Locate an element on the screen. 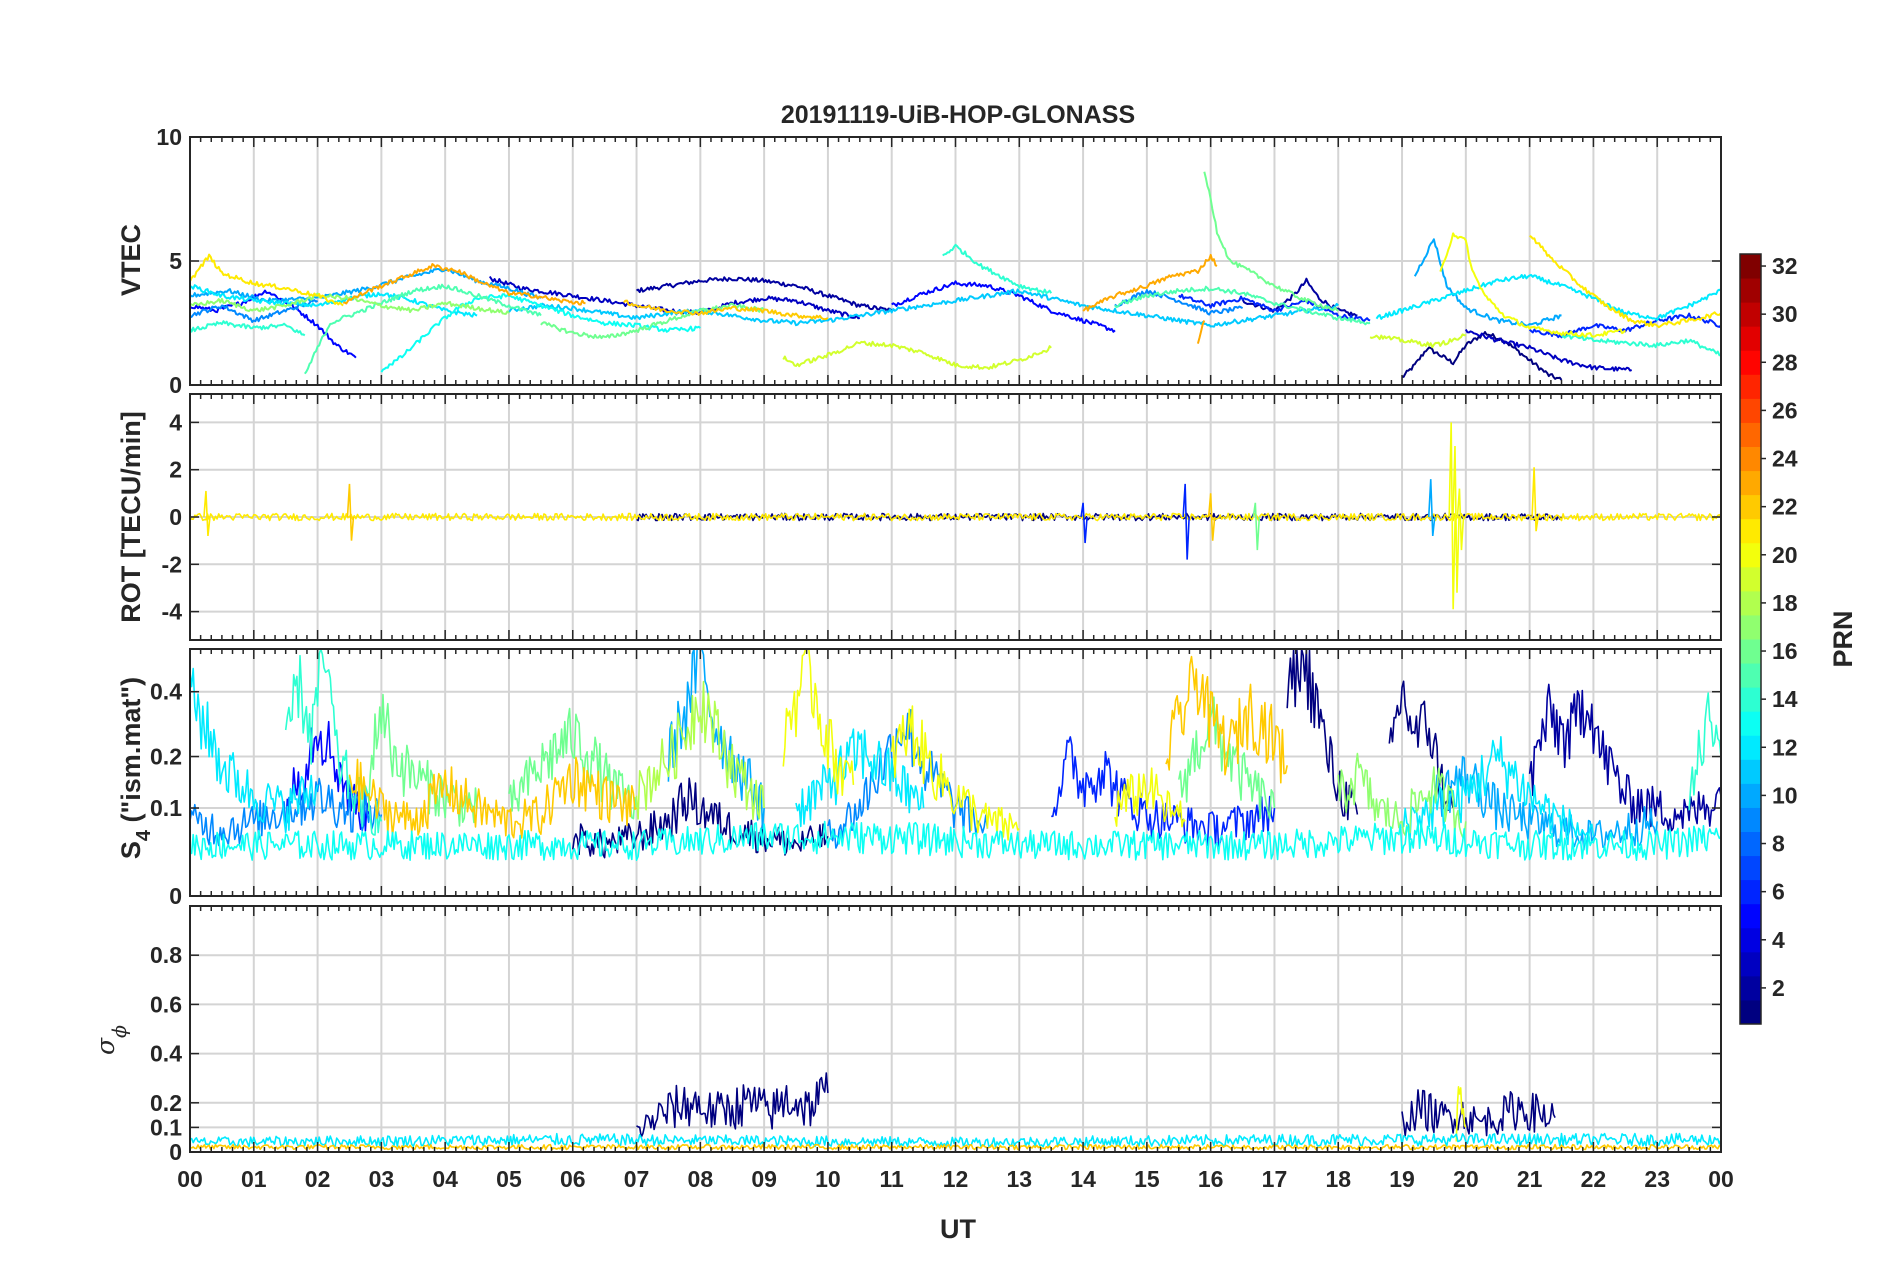  s4-ytick-label: 0 is located at coordinates (175, 896).